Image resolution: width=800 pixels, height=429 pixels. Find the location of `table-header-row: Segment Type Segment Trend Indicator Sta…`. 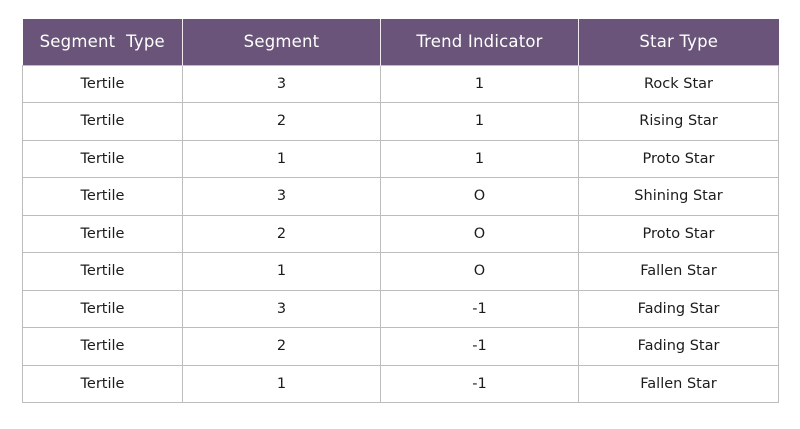

table-header-row: Segment Type Segment Trend Indicator Sta… is located at coordinates (400, 42).